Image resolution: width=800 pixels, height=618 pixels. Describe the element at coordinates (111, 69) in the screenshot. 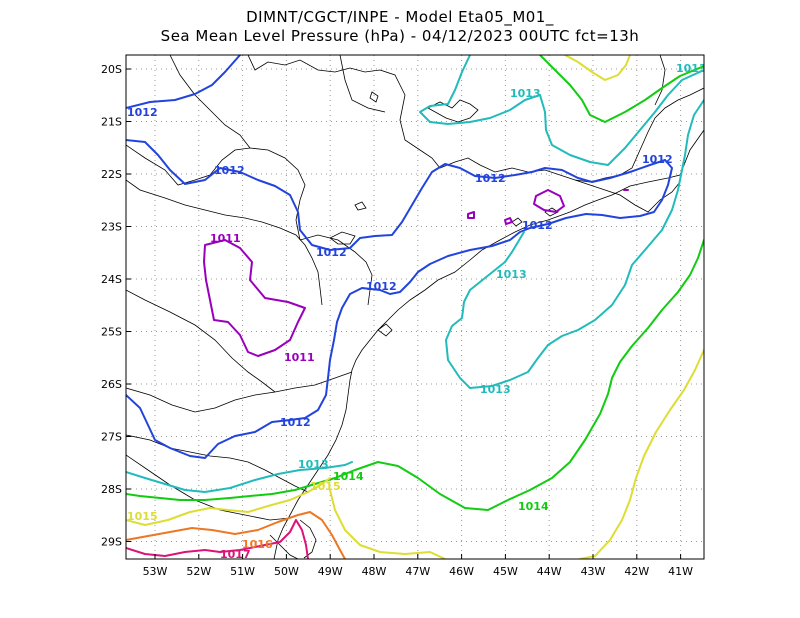

I see `lat-label: 20S` at that location.